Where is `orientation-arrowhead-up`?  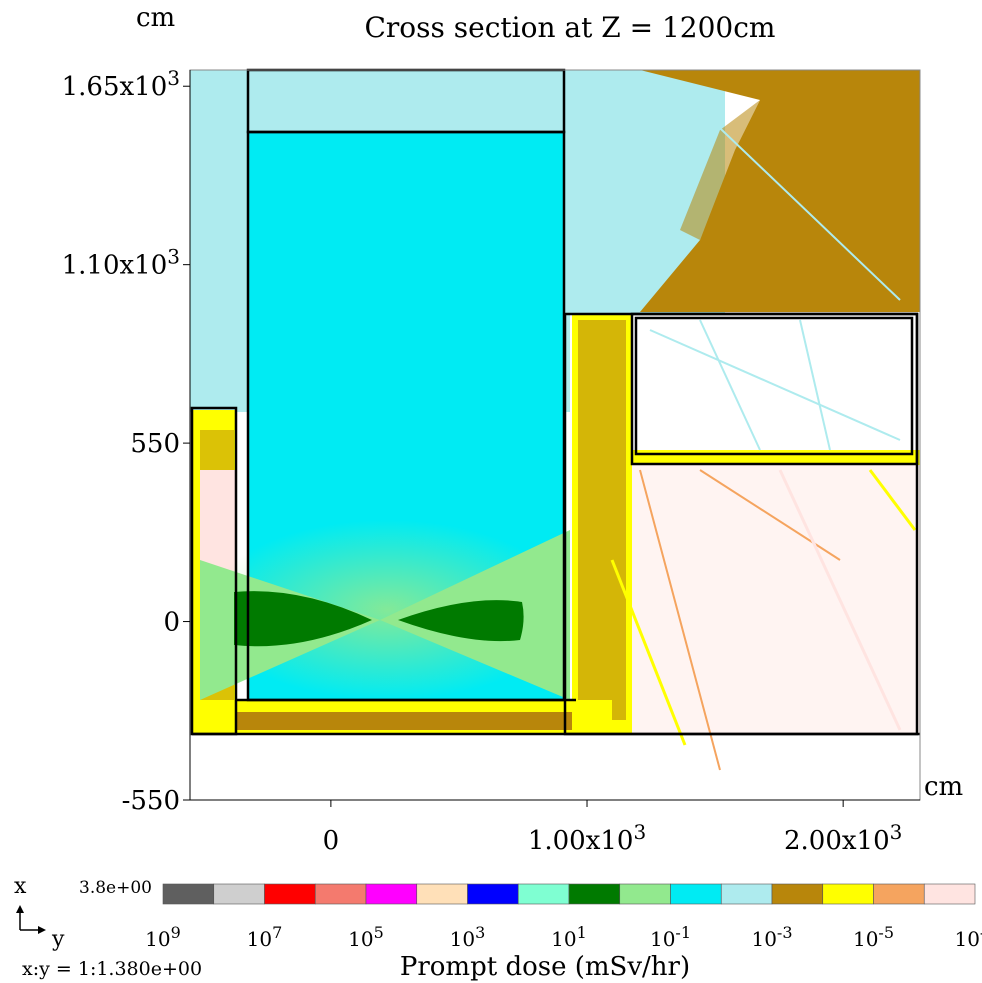
orientation-arrowhead-up is located at coordinates (20, 909).